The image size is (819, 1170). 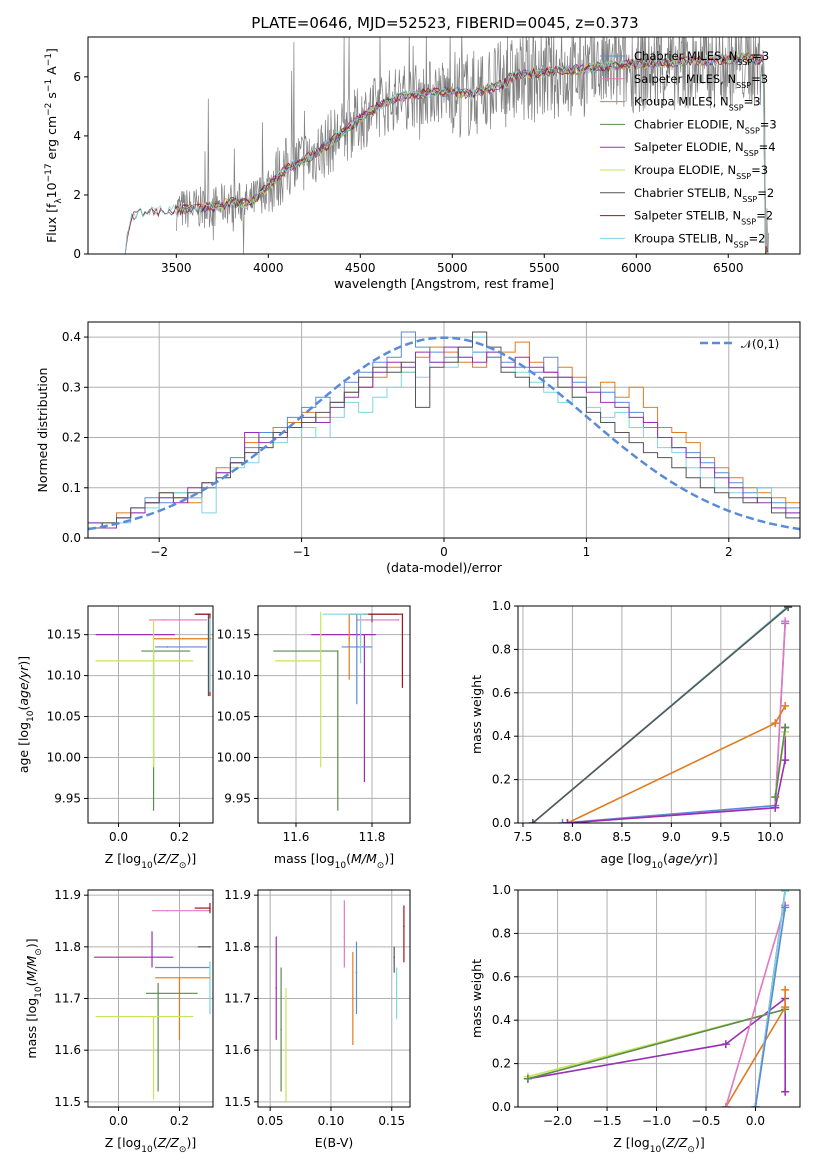 I want to click on mass_vs_Z-ylabel: mass [log10(M/M⊙)], so click(x=34, y=998).